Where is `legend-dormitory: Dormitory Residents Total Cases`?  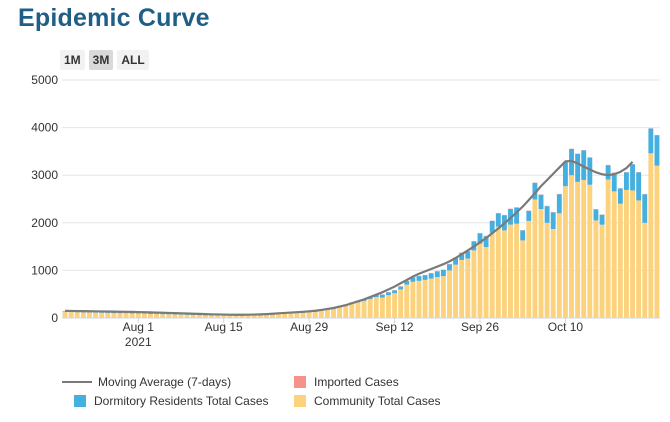 legend-dormitory: Dormitory Residents Total Cases is located at coordinates (171, 401).